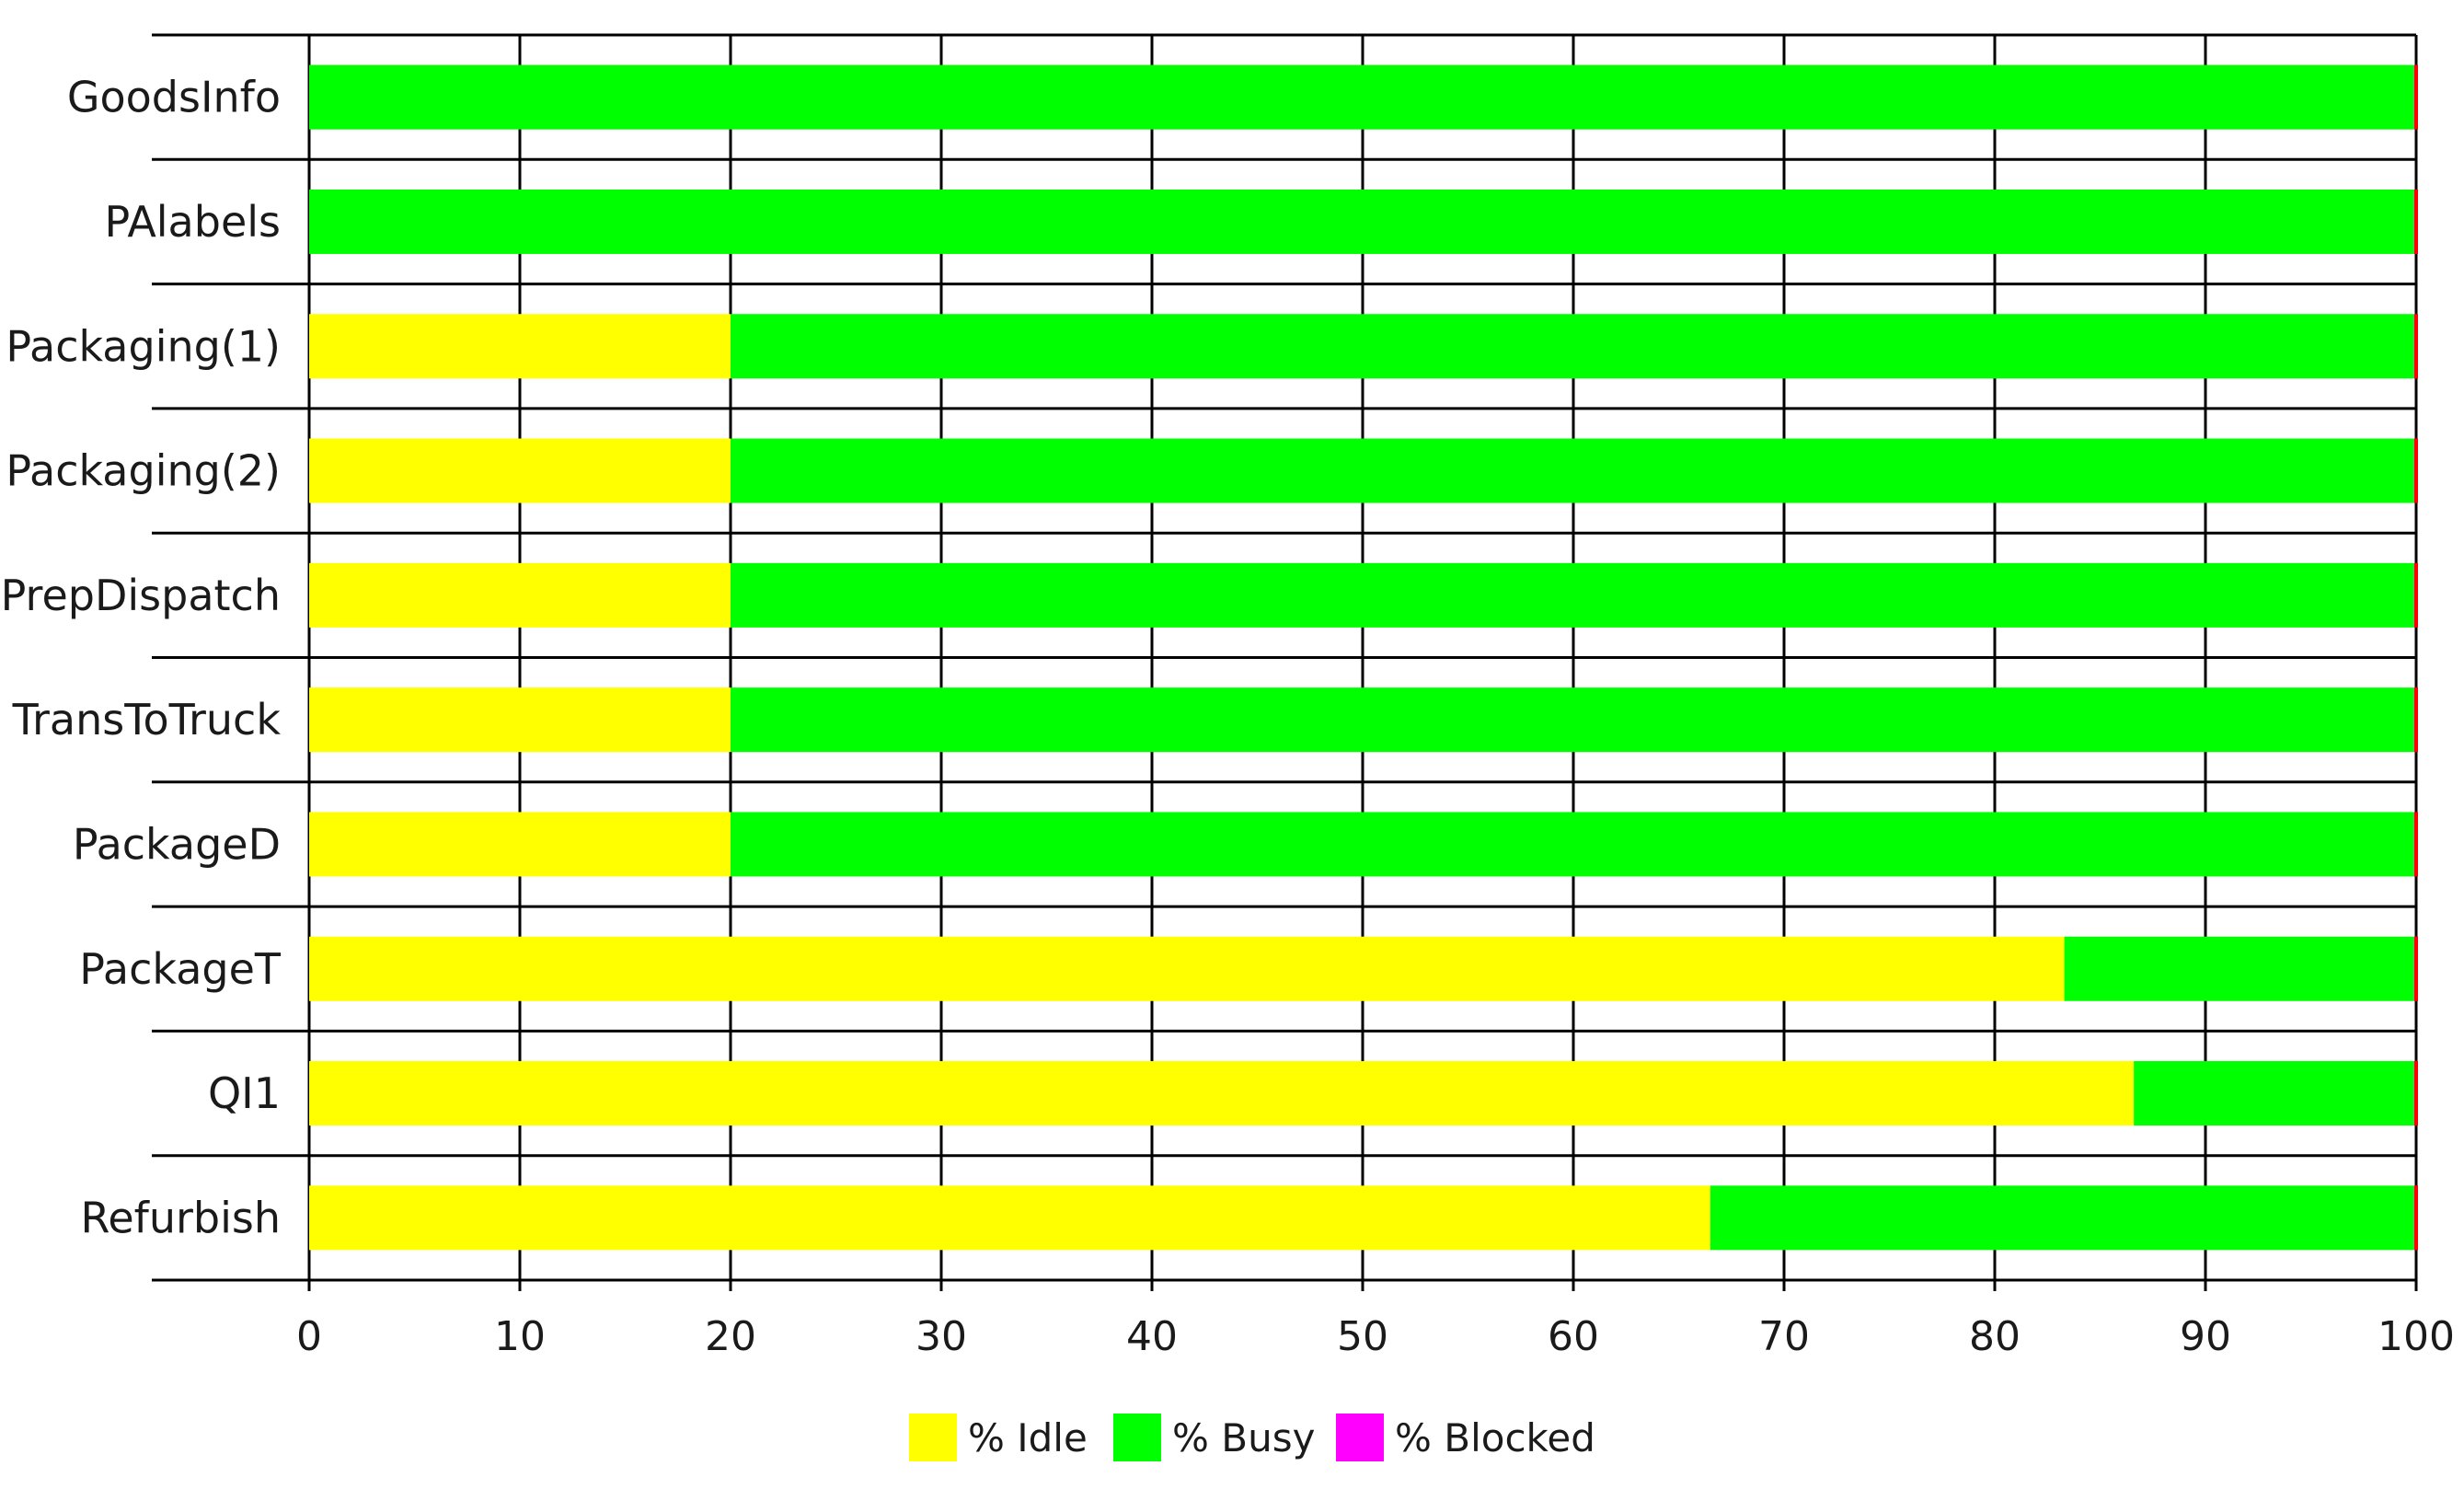 This screenshot has width=2464, height=1512. Describe the element at coordinates (520, 346) in the screenshot. I see `bar-packaging-1-idle` at that location.